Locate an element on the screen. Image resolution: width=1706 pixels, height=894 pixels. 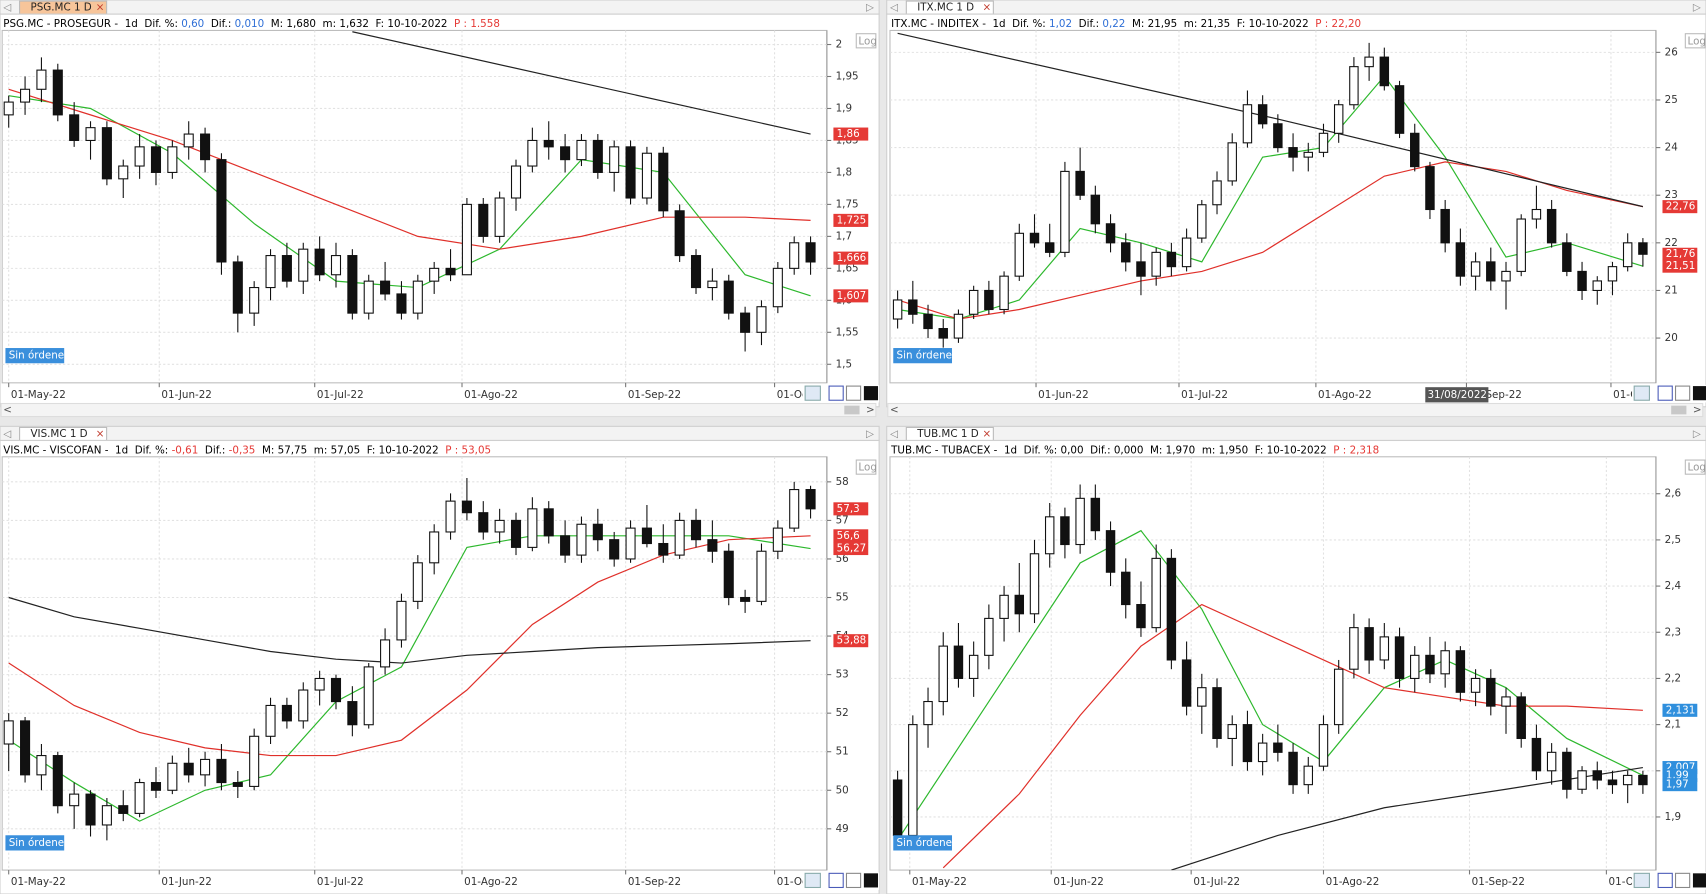
y-tick-label: 2,2 is located at coordinates (1673, 678).